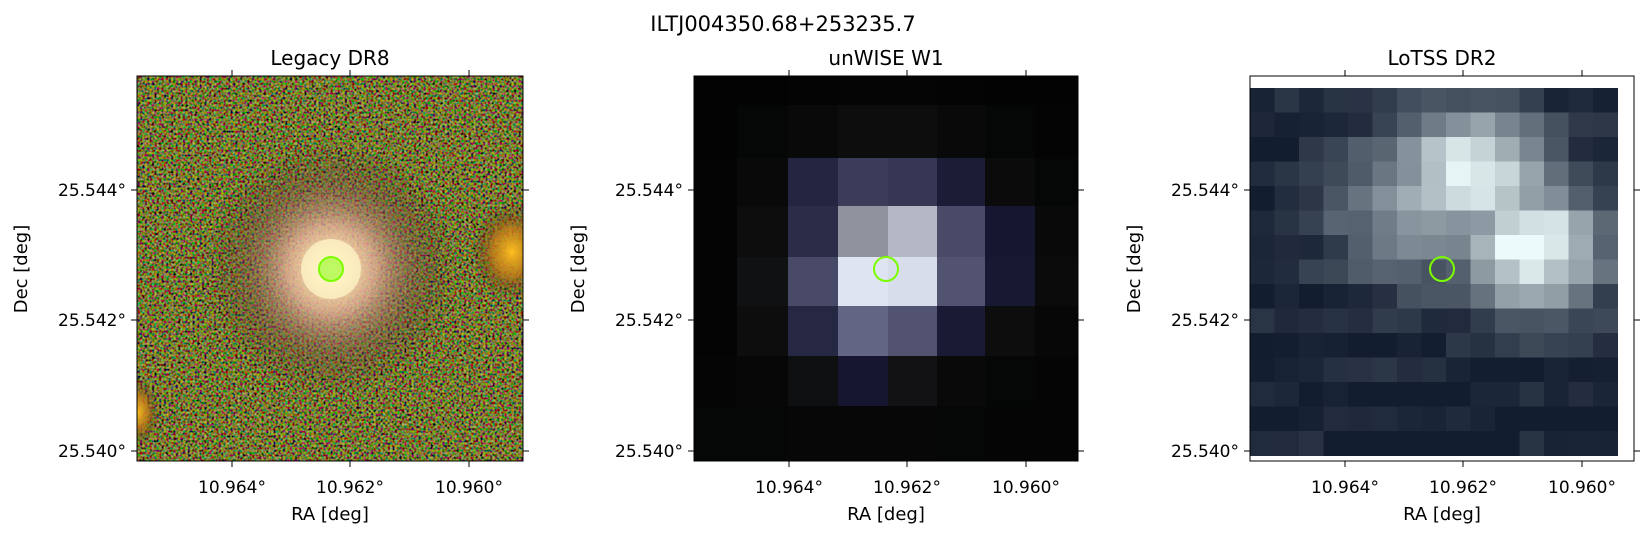 The image size is (1647, 539). I want to click on figure-title: ILTJ004350.68+253235.7, so click(782, 24).